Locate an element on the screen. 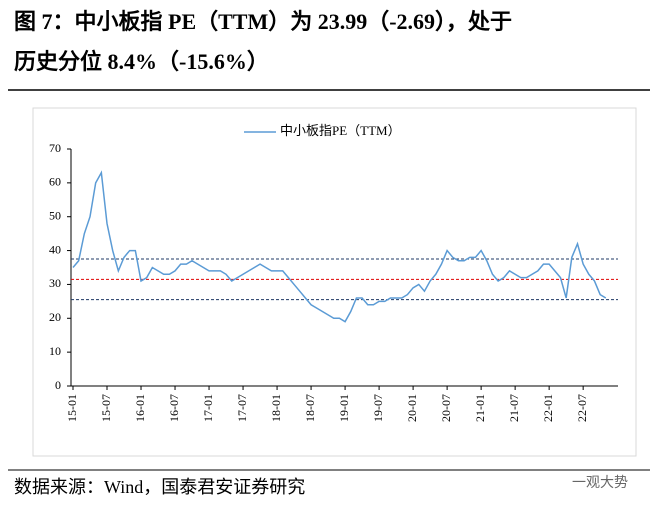  x-tick-label: 16-01 is located at coordinates (140, 408).